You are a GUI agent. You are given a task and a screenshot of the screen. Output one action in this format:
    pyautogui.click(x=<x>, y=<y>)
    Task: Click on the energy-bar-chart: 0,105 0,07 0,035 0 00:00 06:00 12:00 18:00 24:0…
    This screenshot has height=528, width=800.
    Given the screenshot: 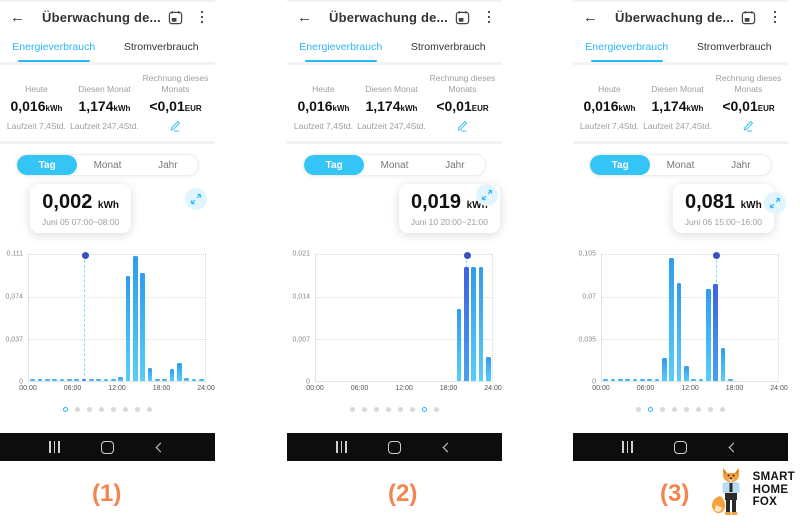 What is the action you would take?
    pyautogui.click(x=680, y=325)
    